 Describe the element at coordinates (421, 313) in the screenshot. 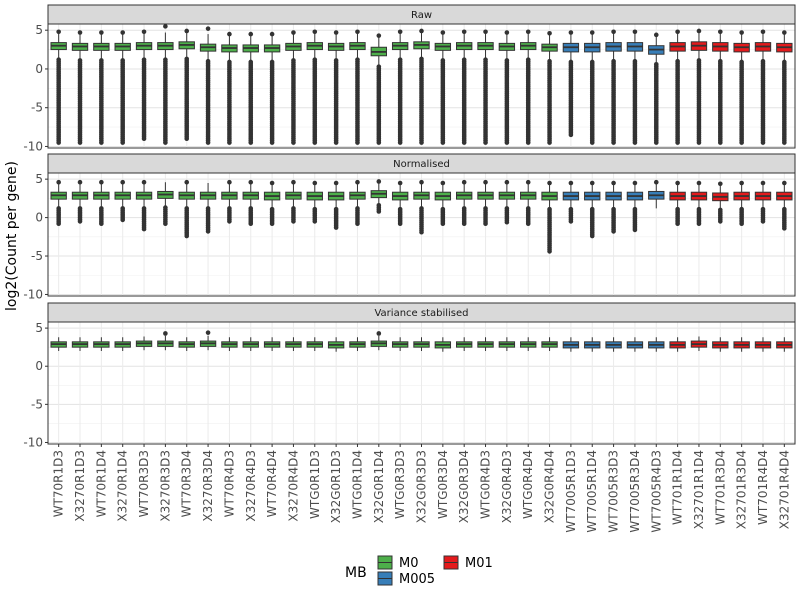

I see `panel-title: Variance stabilised` at that location.